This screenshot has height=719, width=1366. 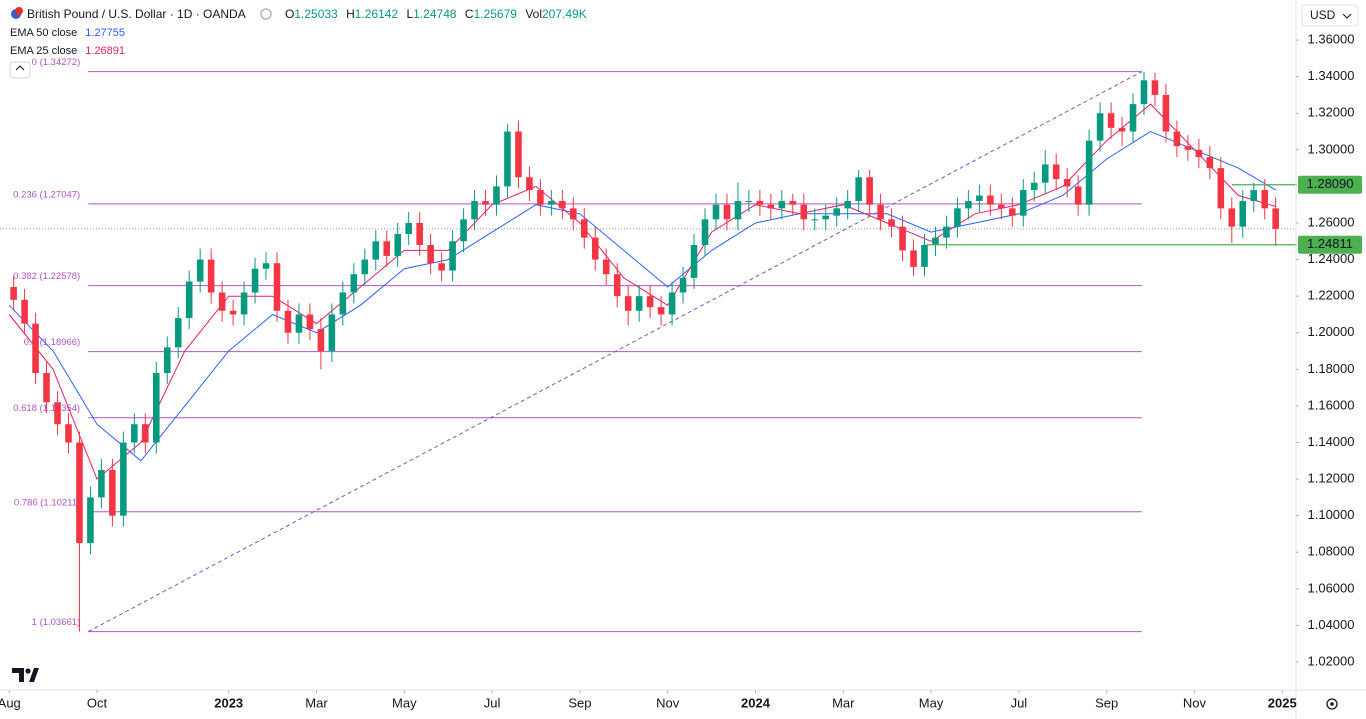 I want to click on fib-level-label: 1 (1.03661), so click(x=56, y=622).